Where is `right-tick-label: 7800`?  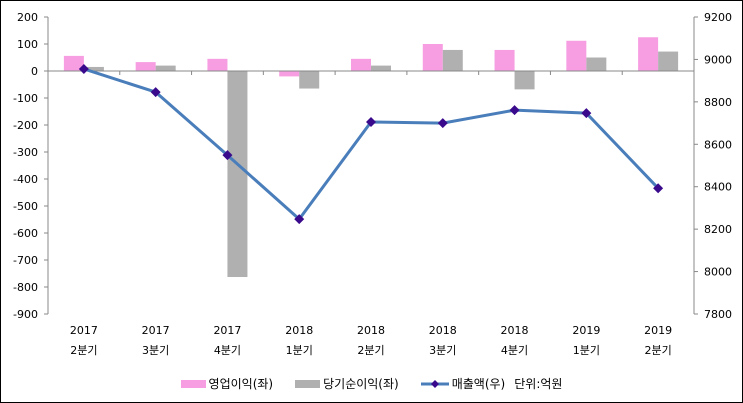 right-tick-label: 7800 is located at coordinates (718, 314).